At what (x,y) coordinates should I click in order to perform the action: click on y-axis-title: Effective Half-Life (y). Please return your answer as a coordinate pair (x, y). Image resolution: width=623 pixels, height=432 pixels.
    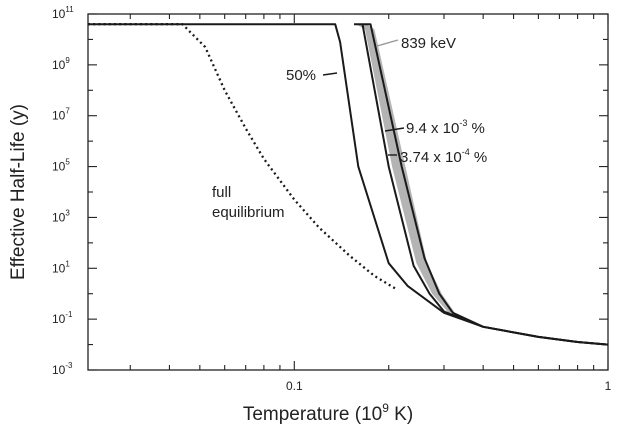
    Looking at the image, I should click on (18, 192).